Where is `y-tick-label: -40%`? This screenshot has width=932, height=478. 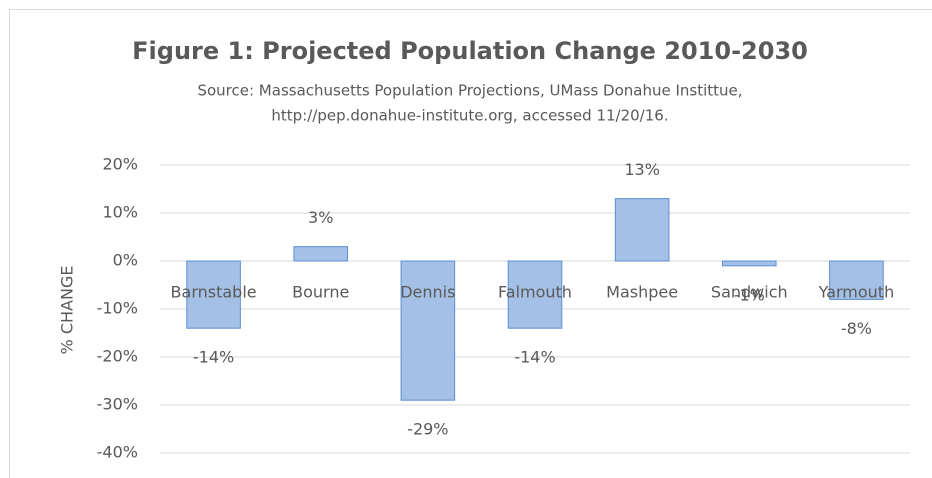
y-tick-label: -40% is located at coordinates (117, 452).